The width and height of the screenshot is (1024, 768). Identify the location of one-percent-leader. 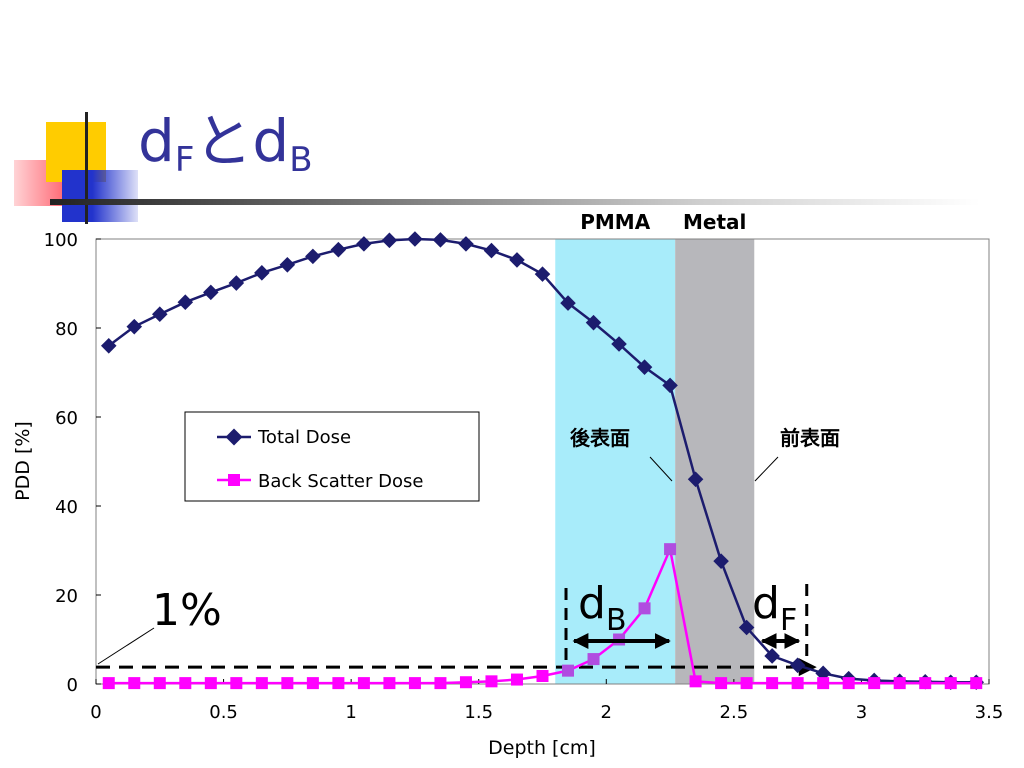
(126, 646).